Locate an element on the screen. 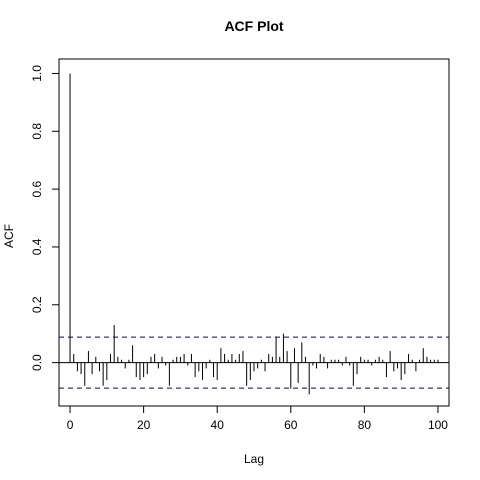 Image resolution: width=480 pixels, height=480 pixels. x-tick-label: 0 is located at coordinates (70, 425).